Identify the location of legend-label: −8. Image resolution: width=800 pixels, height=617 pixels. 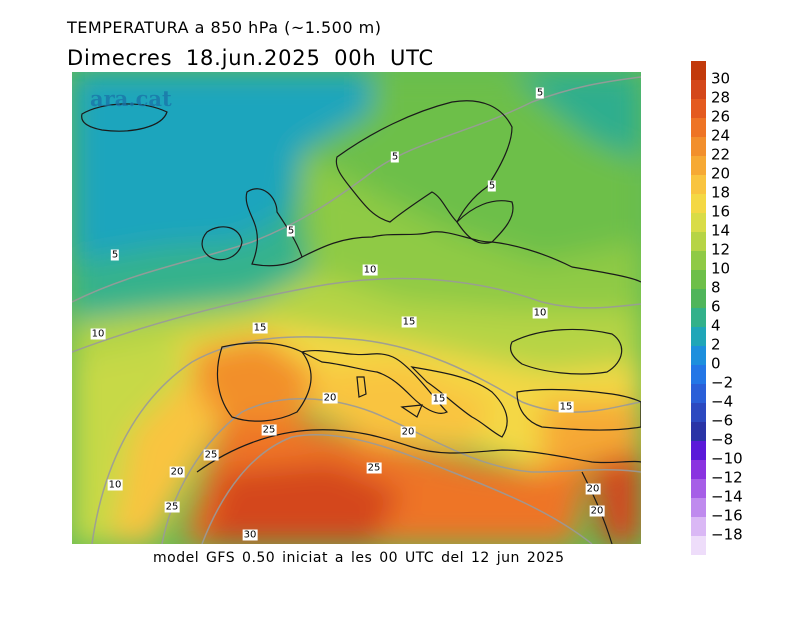
(722, 439).